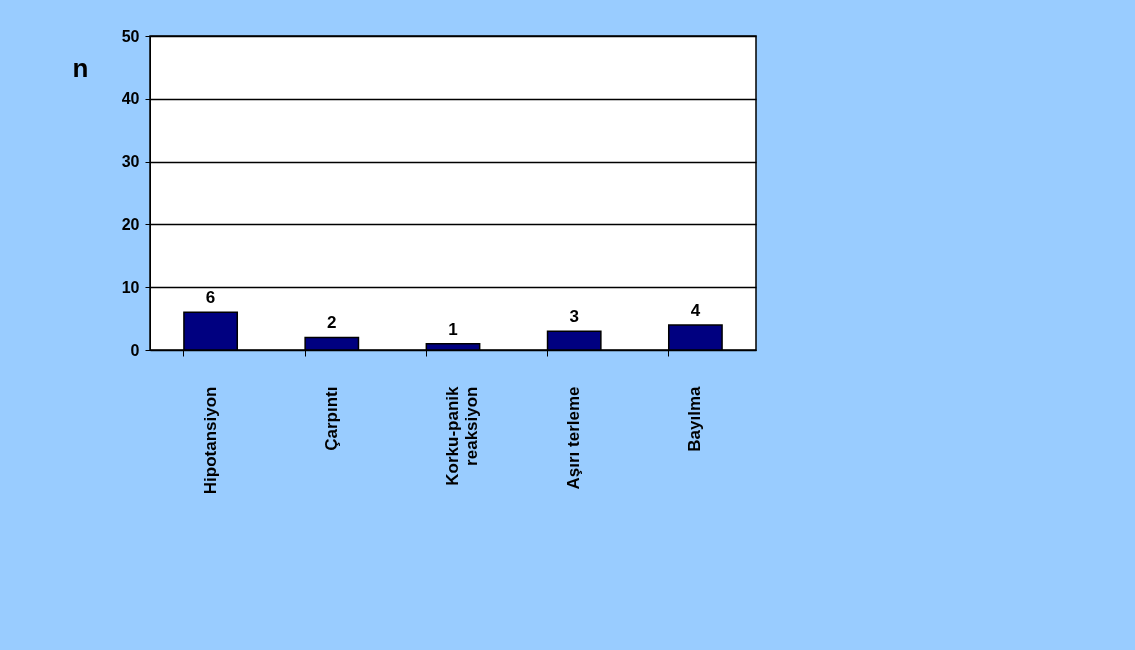 Image resolution: width=1135 pixels, height=650 pixels. What do you see at coordinates (130, 224) in the screenshot?
I see `y-tick-label: 20` at bounding box center [130, 224].